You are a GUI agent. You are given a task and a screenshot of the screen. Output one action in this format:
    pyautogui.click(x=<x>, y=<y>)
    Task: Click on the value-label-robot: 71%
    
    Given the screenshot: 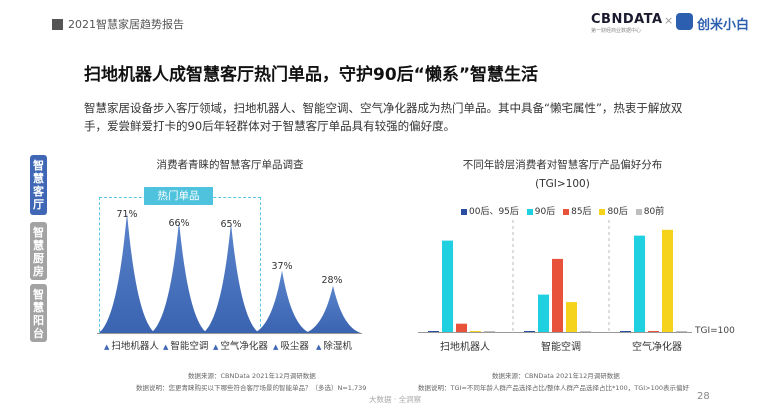 What is the action you would take?
    pyautogui.click(x=127, y=214)
    